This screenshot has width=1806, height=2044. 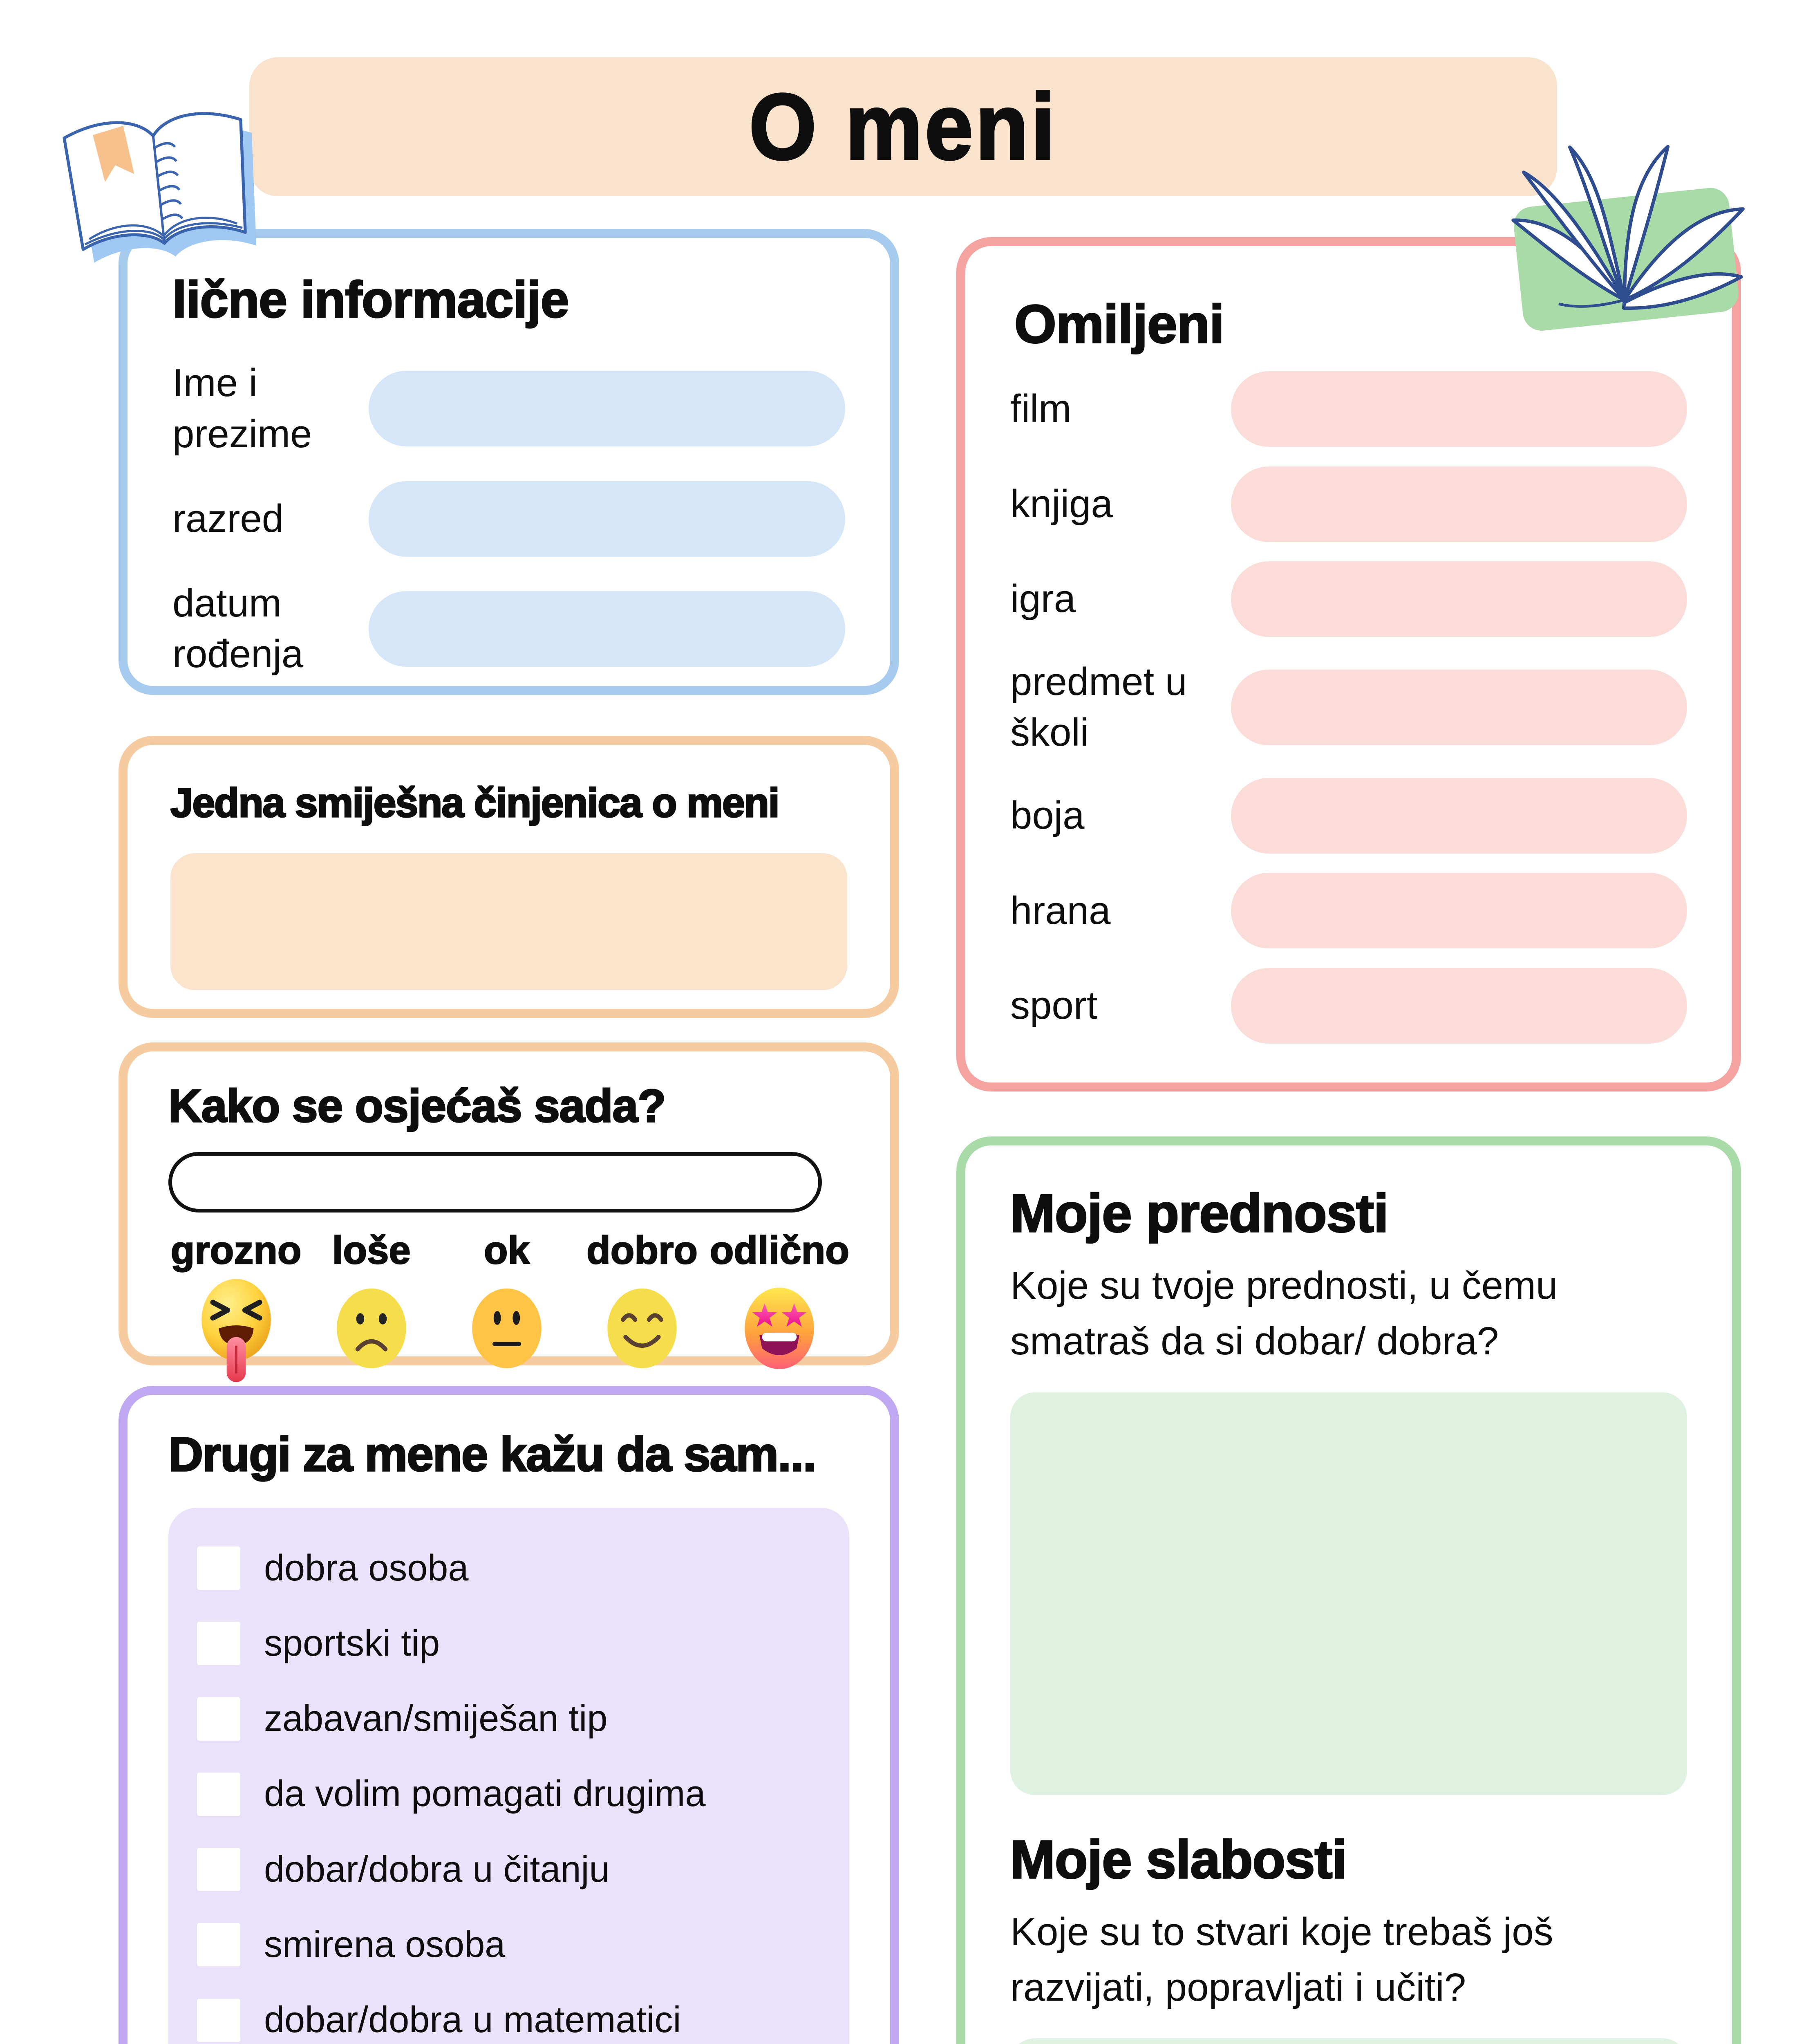 What do you see at coordinates (1459, 911) in the screenshot?
I see `food-input` at bounding box center [1459, 911].